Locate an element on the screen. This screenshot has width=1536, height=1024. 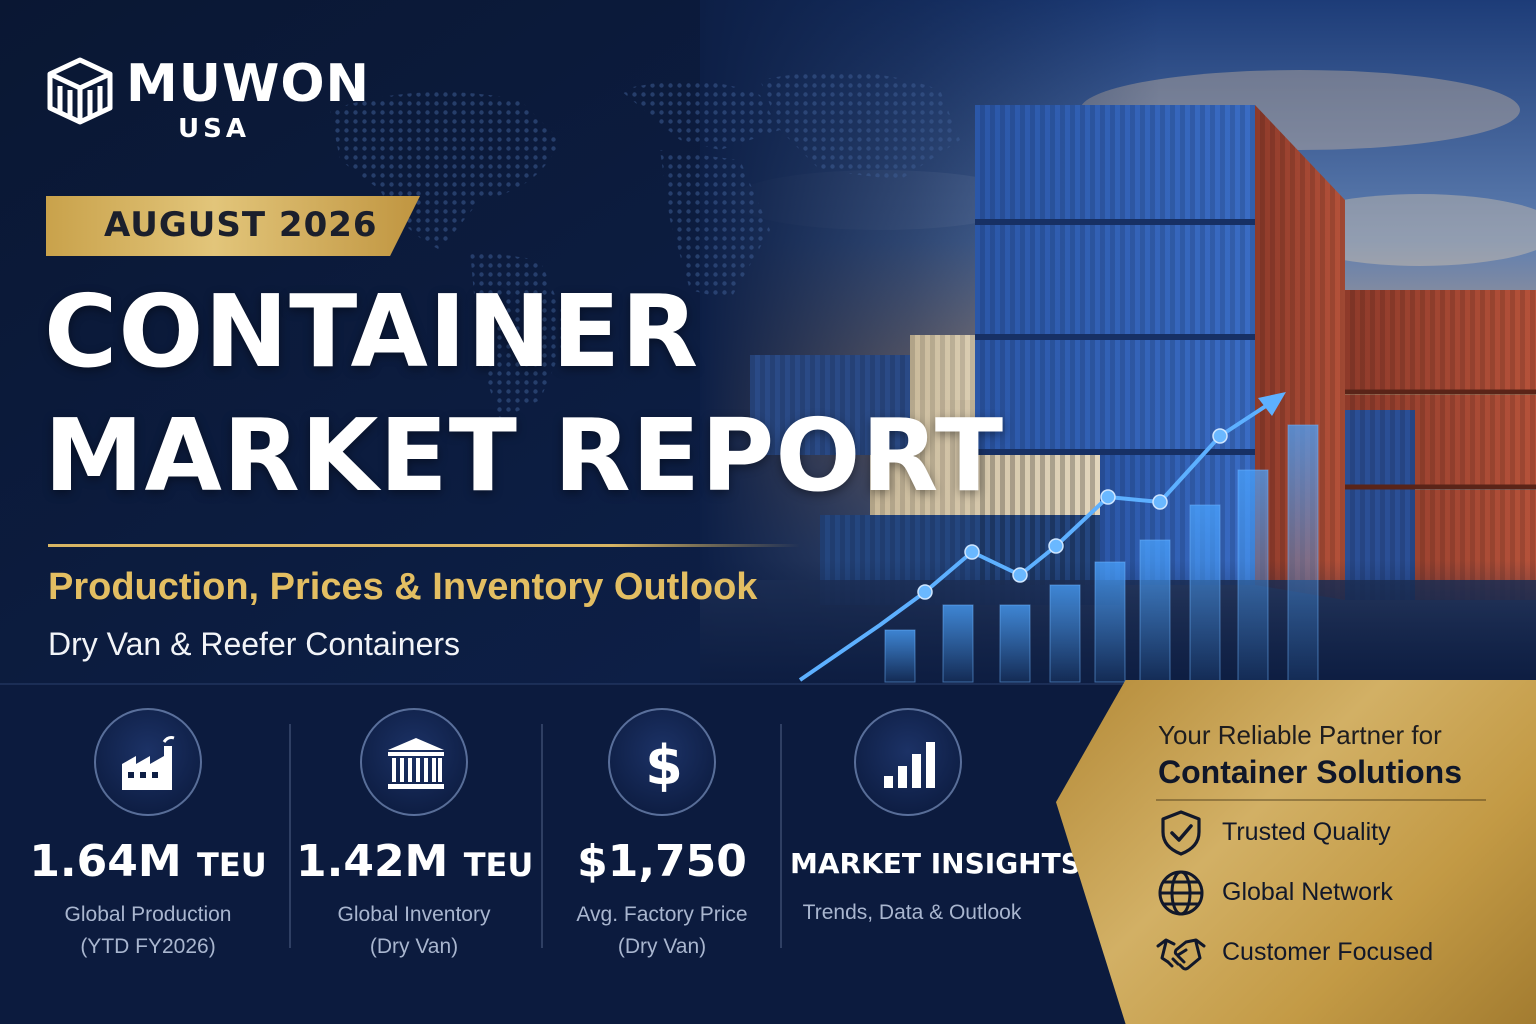
feature-global-network: Global Network is located at coordinates (1336, 893).